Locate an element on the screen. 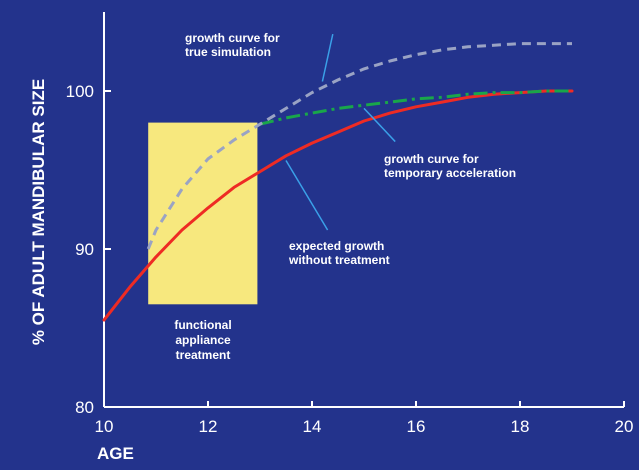  y-tick-label: 80 is located at coordinates (84, 407).